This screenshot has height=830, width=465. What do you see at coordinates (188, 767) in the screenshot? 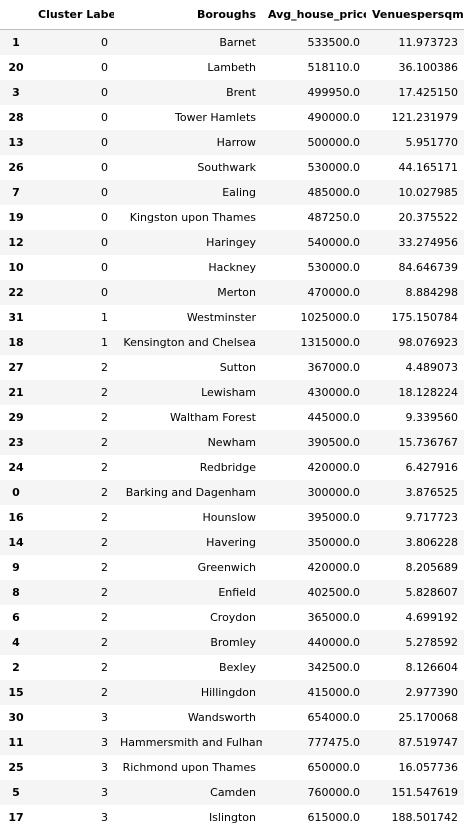
I see `cell-borough: Richmond upon Thames` at bounding box center [188, 767].